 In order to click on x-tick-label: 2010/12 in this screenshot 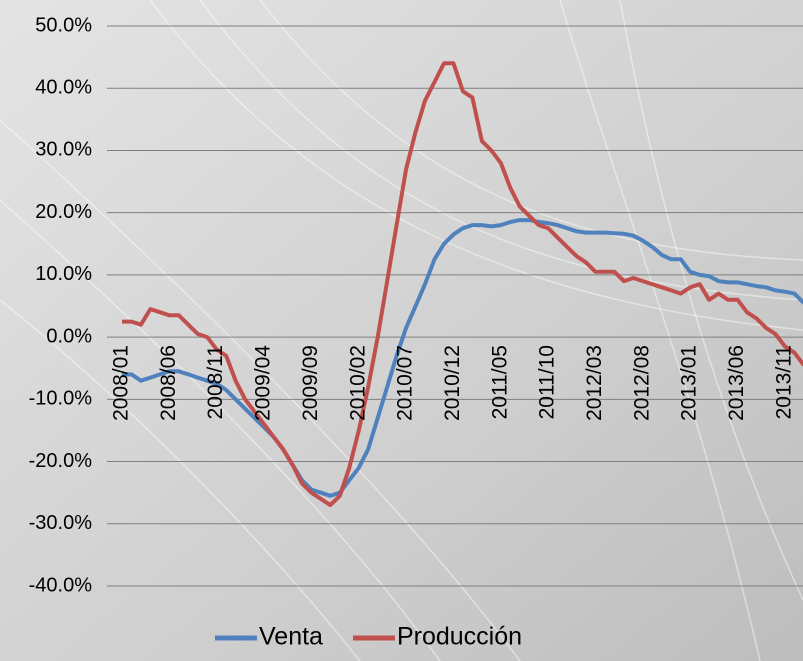, I will do `click(452, 383)`.